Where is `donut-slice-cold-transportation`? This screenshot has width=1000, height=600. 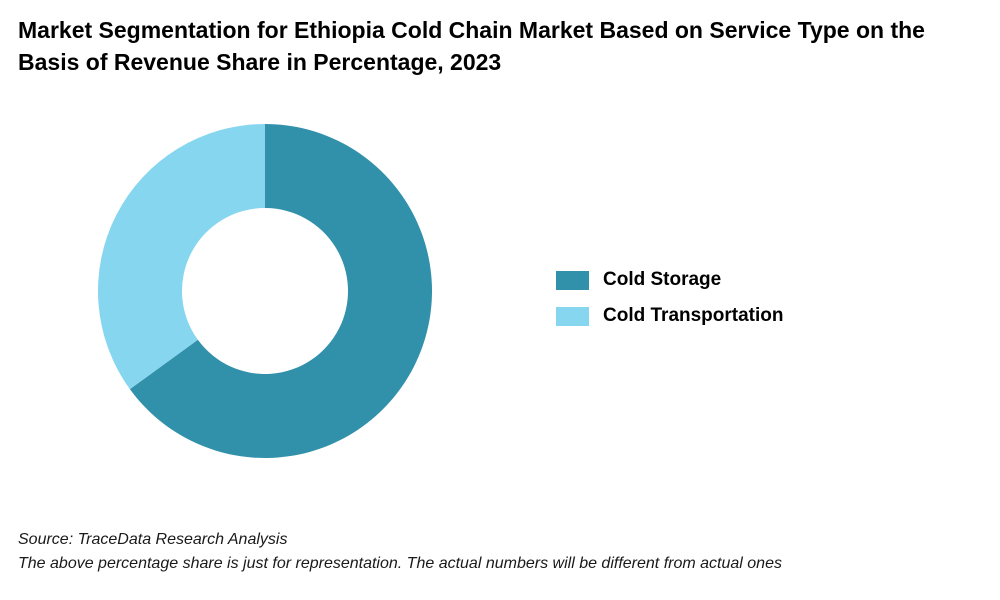 donut-slice-cold-transportation is located at coordinates (181, 257).